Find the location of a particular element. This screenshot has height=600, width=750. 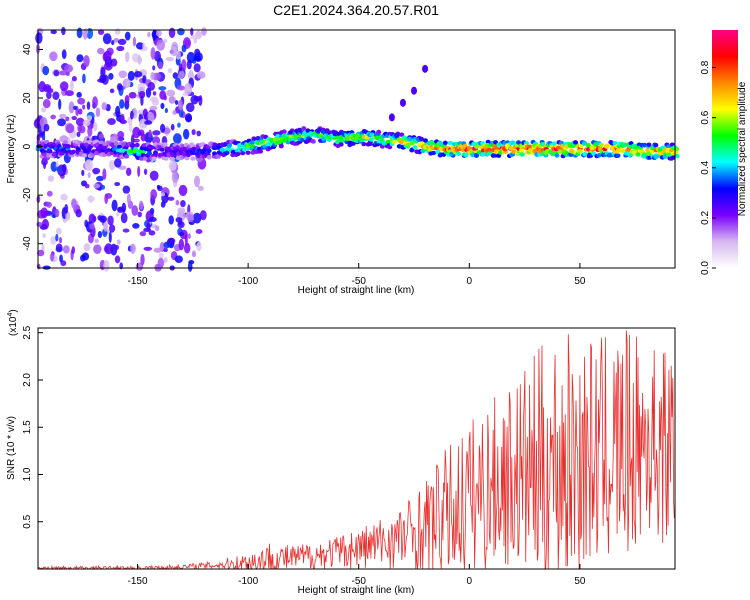

spectrogram-y-ticks: -40 -20 0 20 40 is located at coordinates (32, 147).